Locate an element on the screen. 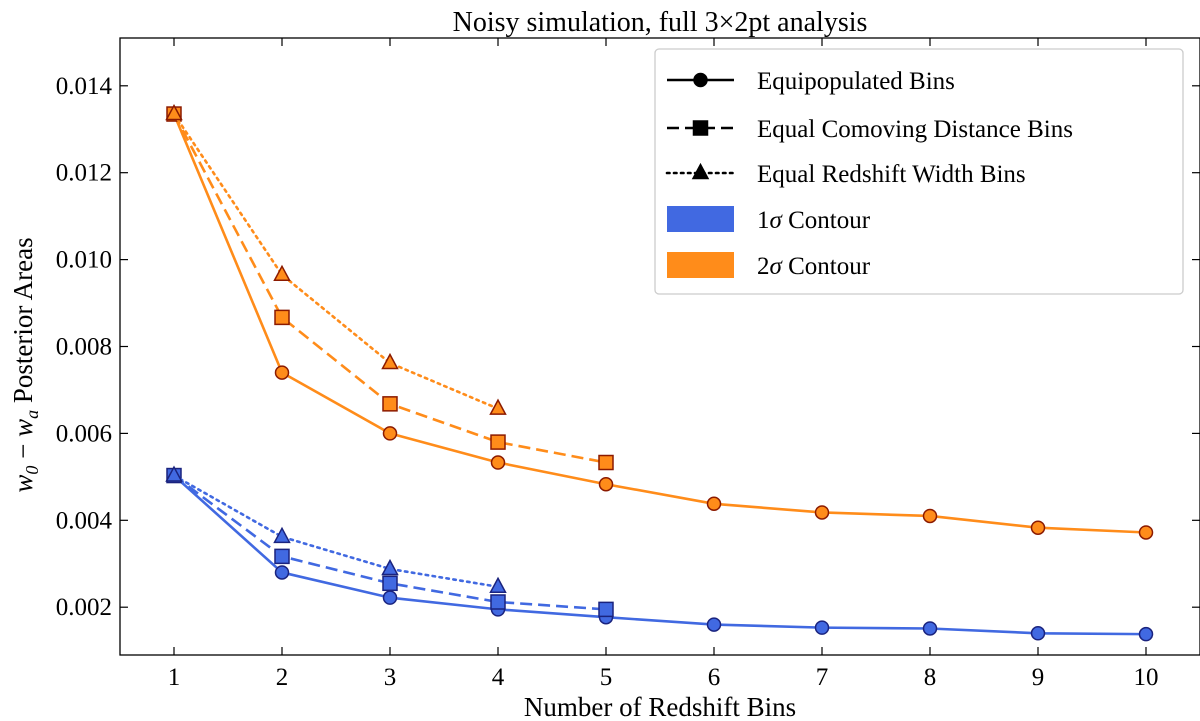  x-tick-label: 4 is located at coordinates (498, 677).